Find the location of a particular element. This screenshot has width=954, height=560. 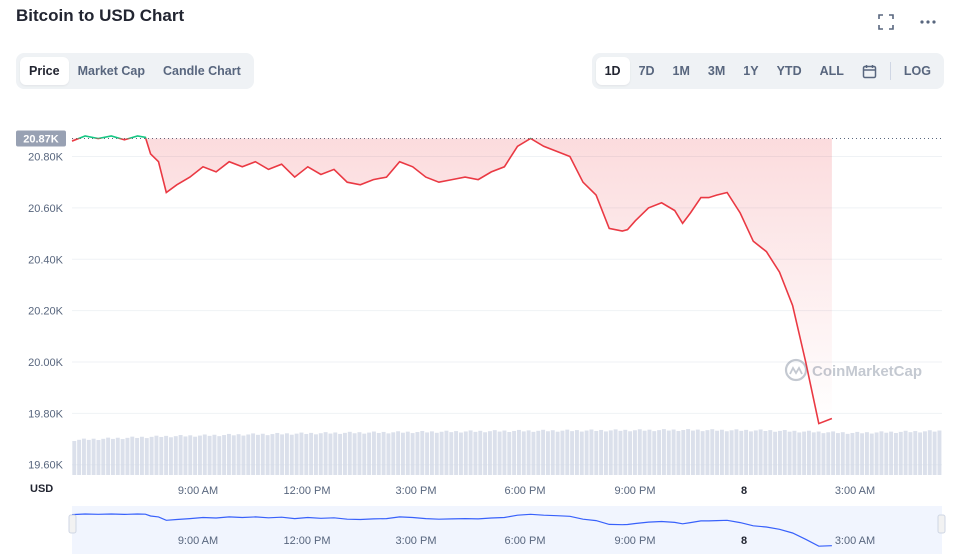

x-tick-label: 9:00 PM is located at coordinates (635, 491).